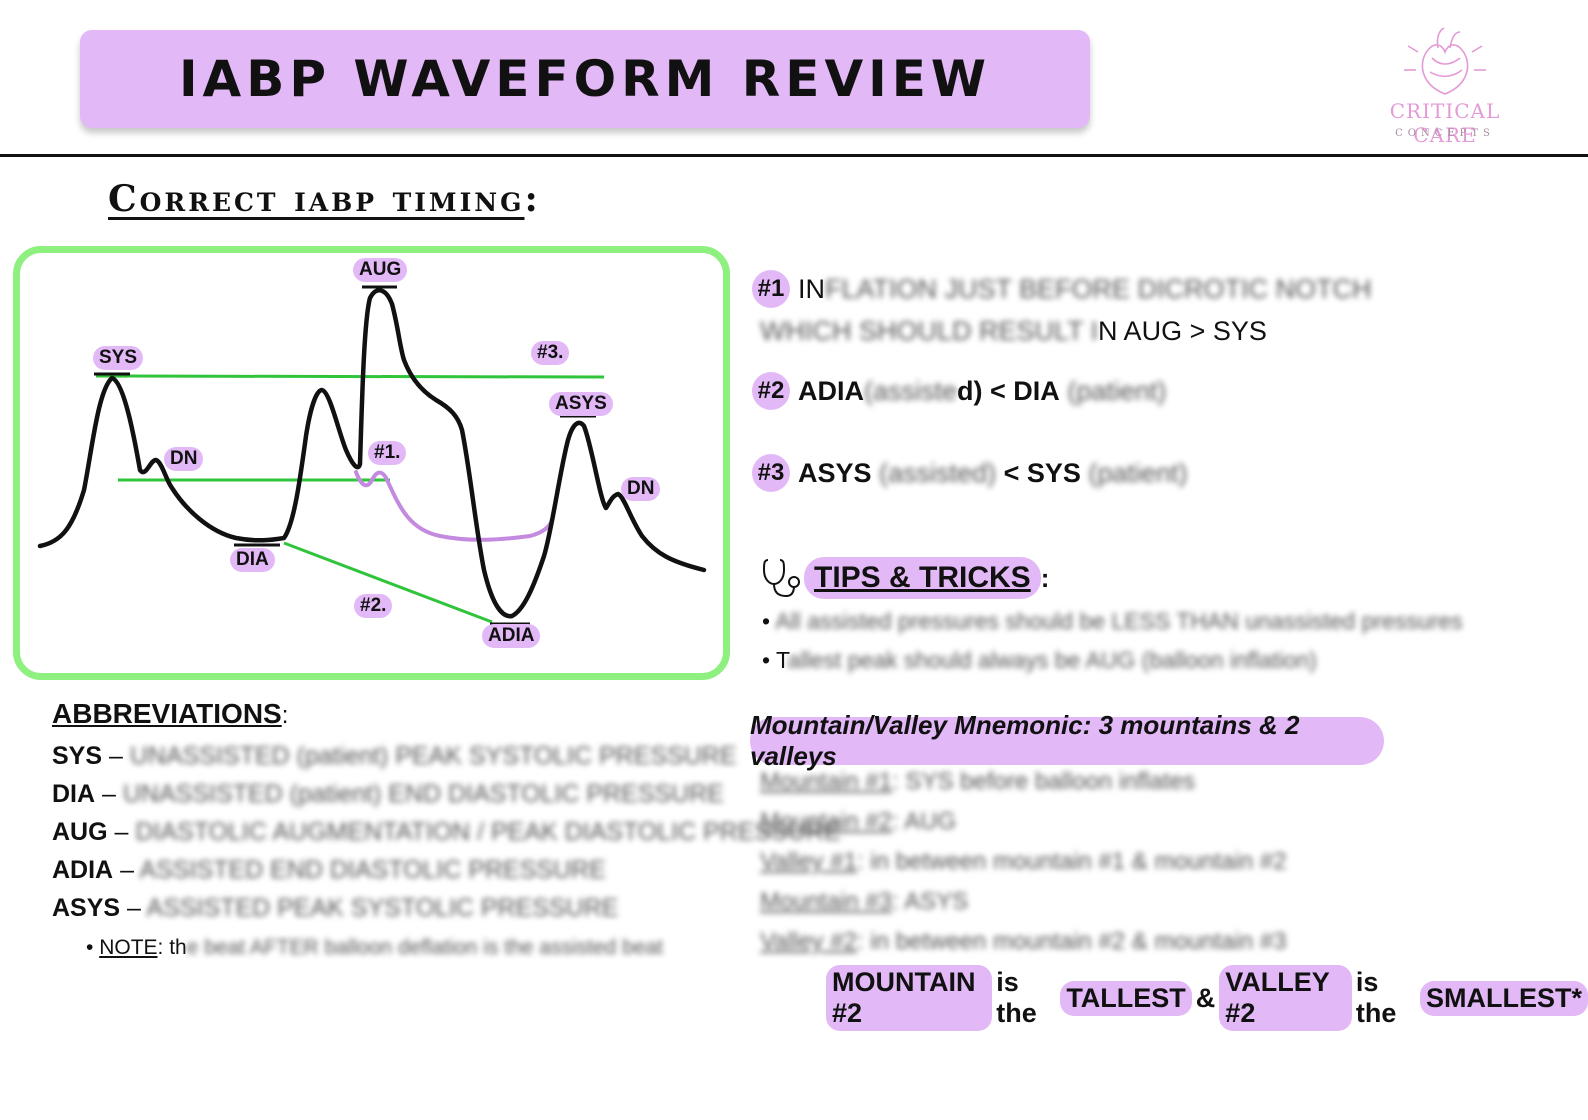 The height and width of the screenshot is (1120, 1588). I want to click on logo-name: CRITICAL CARE, so click(1445, 123).